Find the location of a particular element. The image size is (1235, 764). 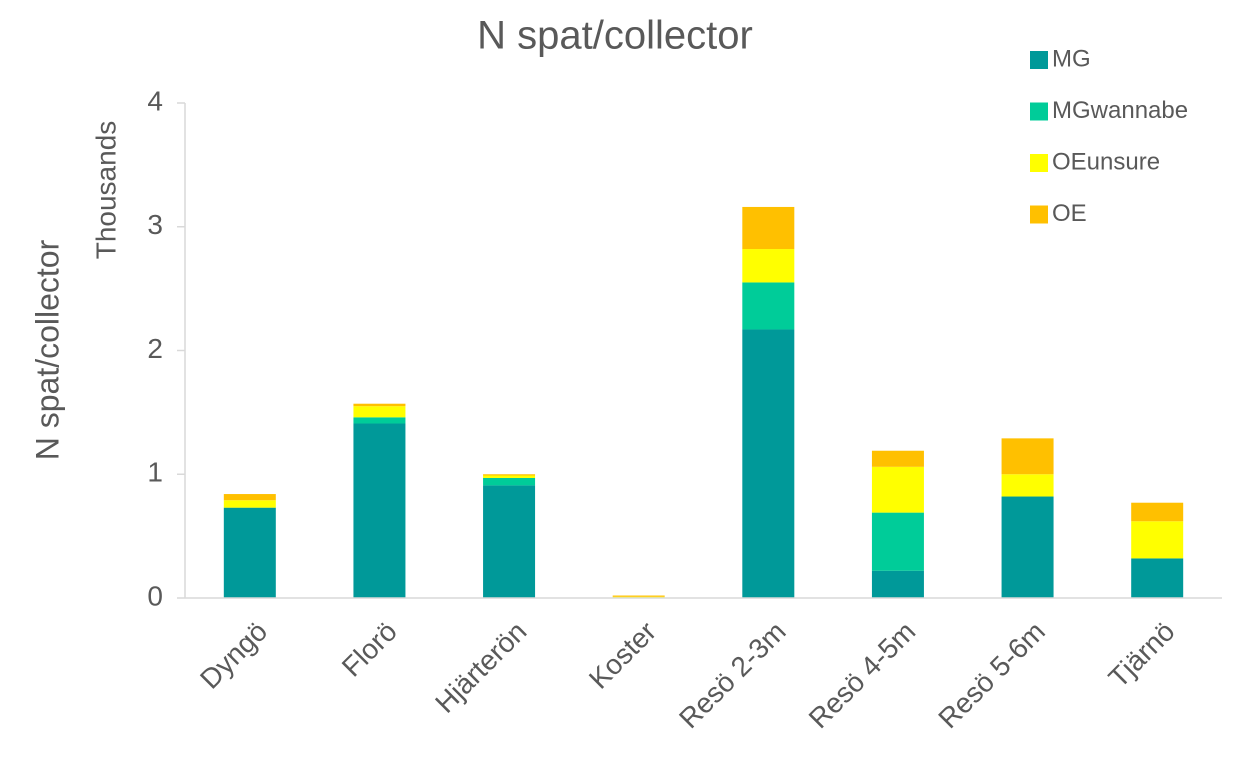

legend-label: MG is located at coordinates (1071, 58).